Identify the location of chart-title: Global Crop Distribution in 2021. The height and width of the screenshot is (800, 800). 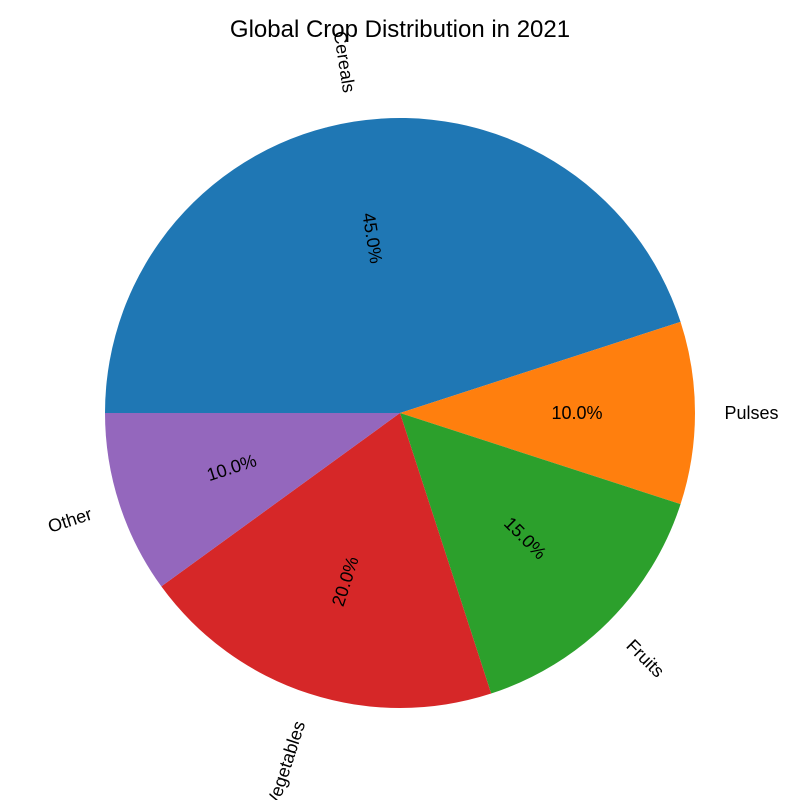
(400, 29).